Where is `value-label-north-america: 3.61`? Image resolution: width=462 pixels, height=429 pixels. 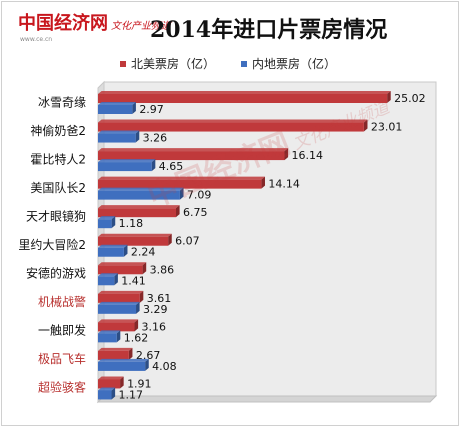 value-label-north-america: 3.61 is located at coordinates (159, 298).